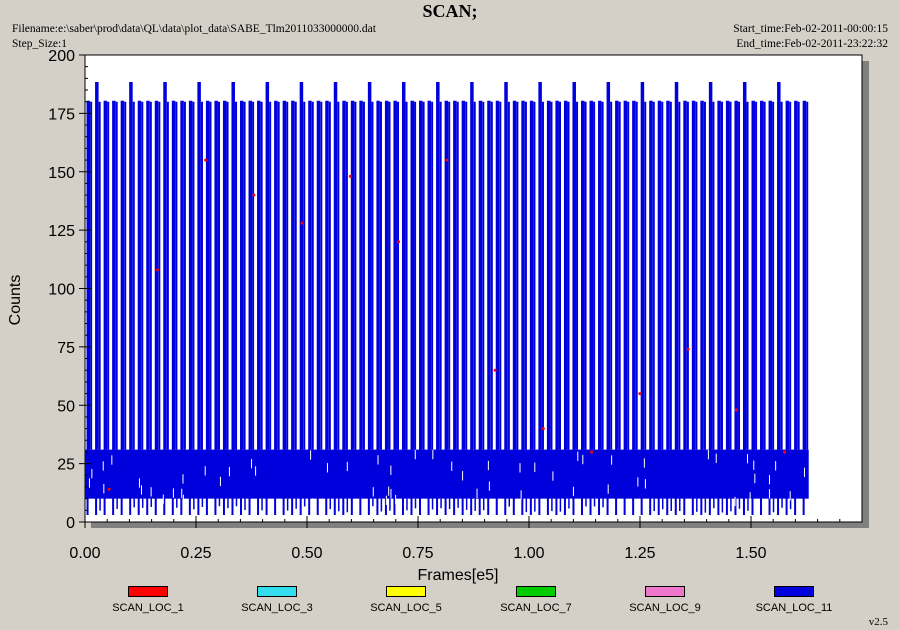 This screenshot has width=900, height=630. Describe the element at coordinates (61, 56) in the screenshot. I see `y-tick-label: 200` at that location.